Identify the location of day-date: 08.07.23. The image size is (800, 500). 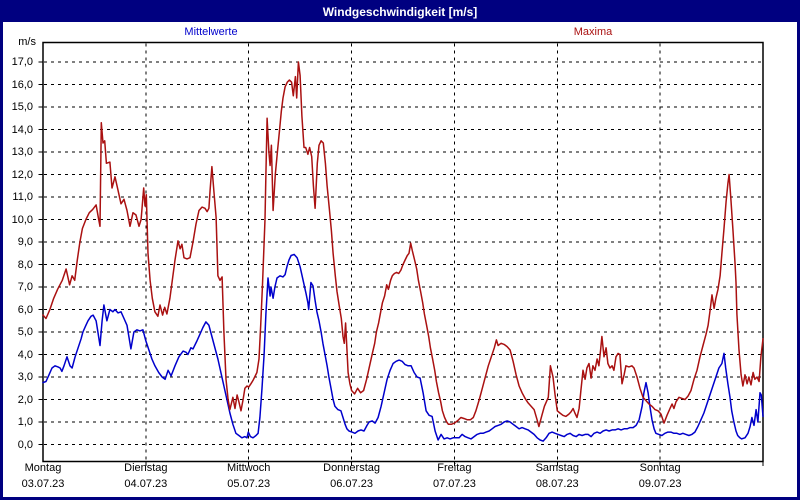
(557, 484).